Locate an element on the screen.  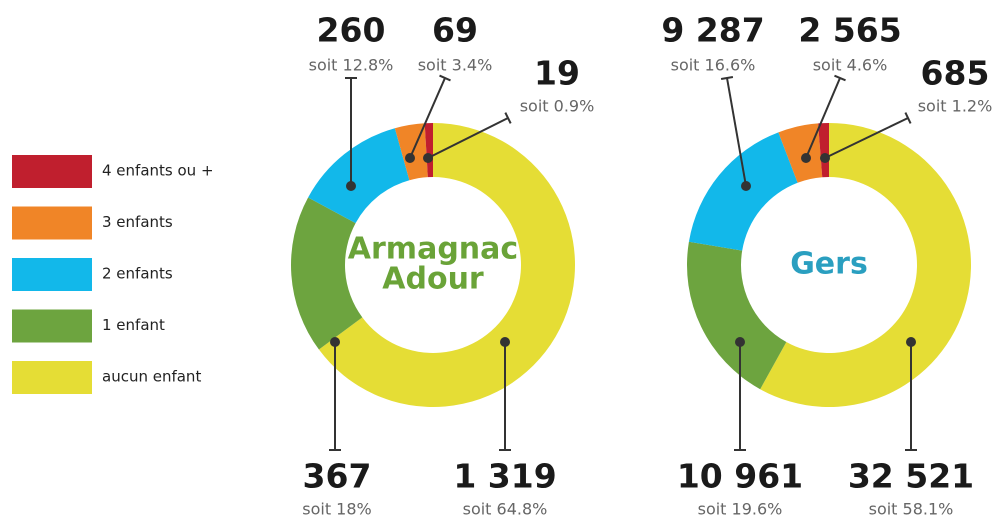
percent-label: soit 0.9% is located at coordinates (557, 106).